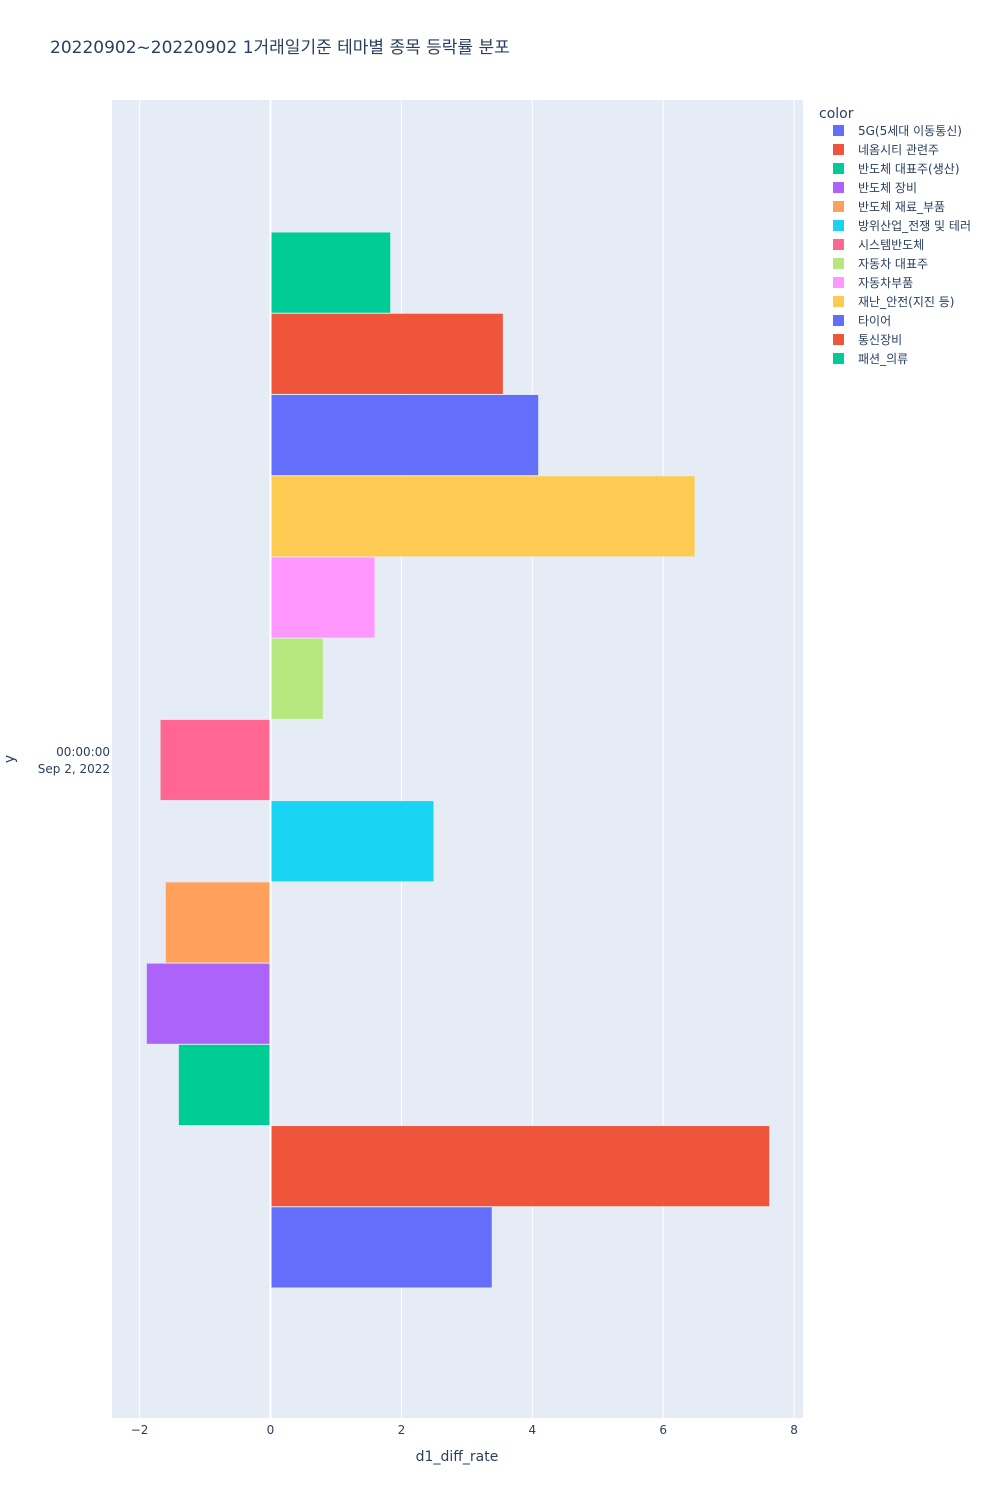  I want to click on x-axis-title: d1_diff_rate, so click(457, 1457).